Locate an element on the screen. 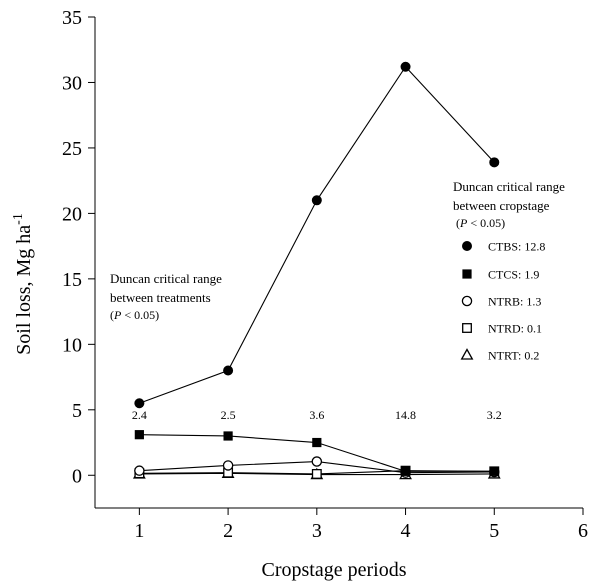  treatment-range-label: 14.8 is located at coordinates (405, 415).